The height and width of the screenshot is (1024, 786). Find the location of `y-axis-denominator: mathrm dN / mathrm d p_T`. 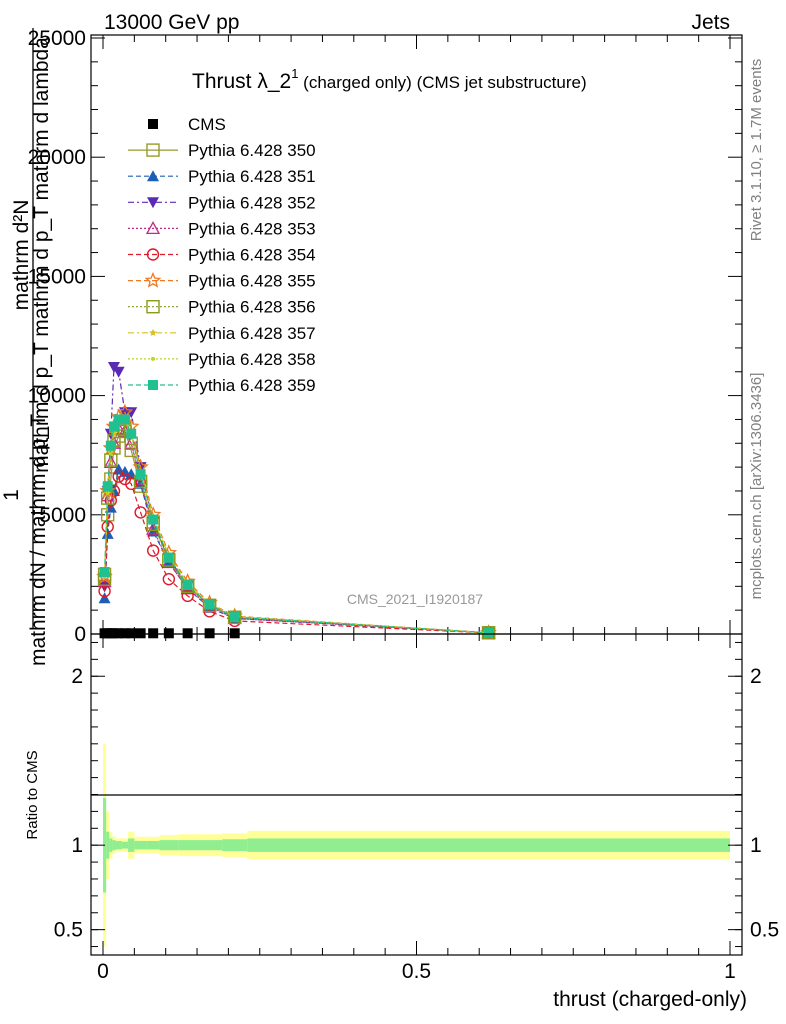

y-axis-denominator: mathrm dN / mathrm d p_T is located at coordinates (38, 540).